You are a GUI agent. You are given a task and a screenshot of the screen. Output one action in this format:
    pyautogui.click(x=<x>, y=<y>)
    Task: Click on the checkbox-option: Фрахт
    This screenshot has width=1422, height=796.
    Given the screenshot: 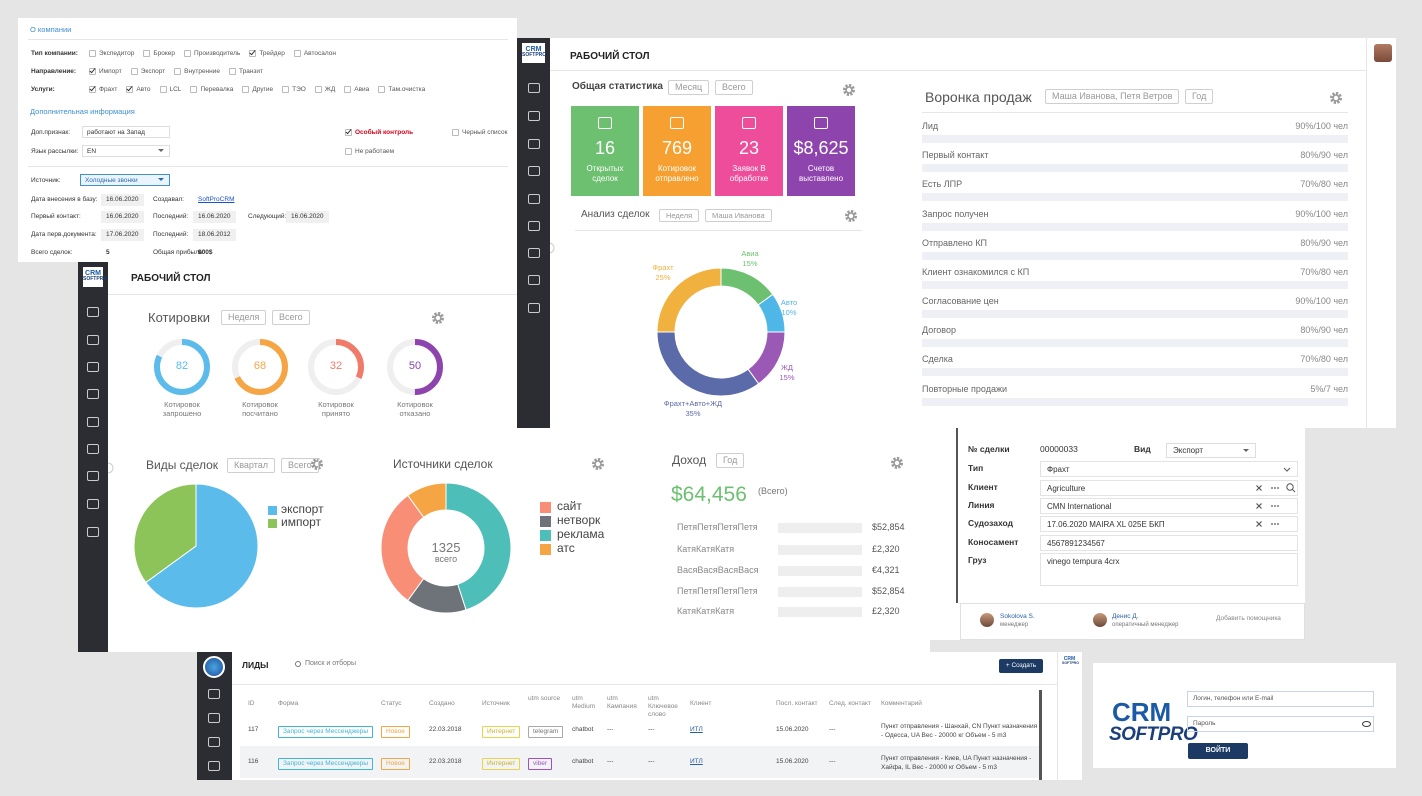 What is the action you would take?
    pyautogui.click(x=103, y=88)
    